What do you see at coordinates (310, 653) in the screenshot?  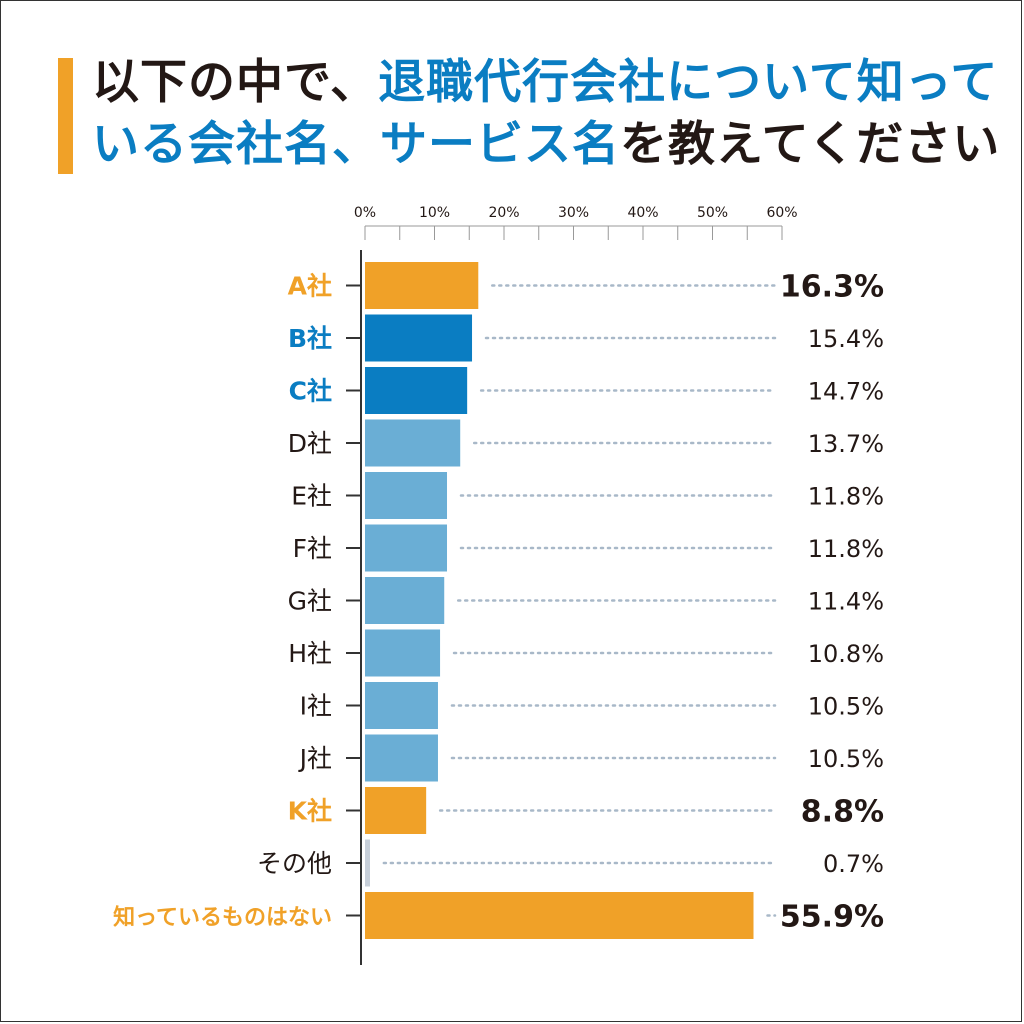 I see `category-label: H社` at bounding box center [310, 653].